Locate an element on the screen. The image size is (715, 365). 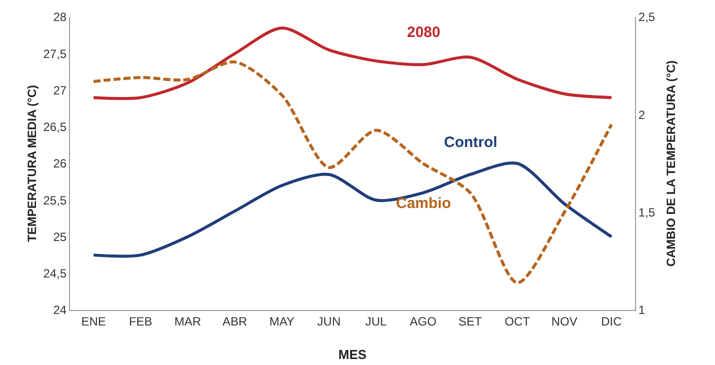
y-tick-label: 24,5 is located at coordinates (55, 273).